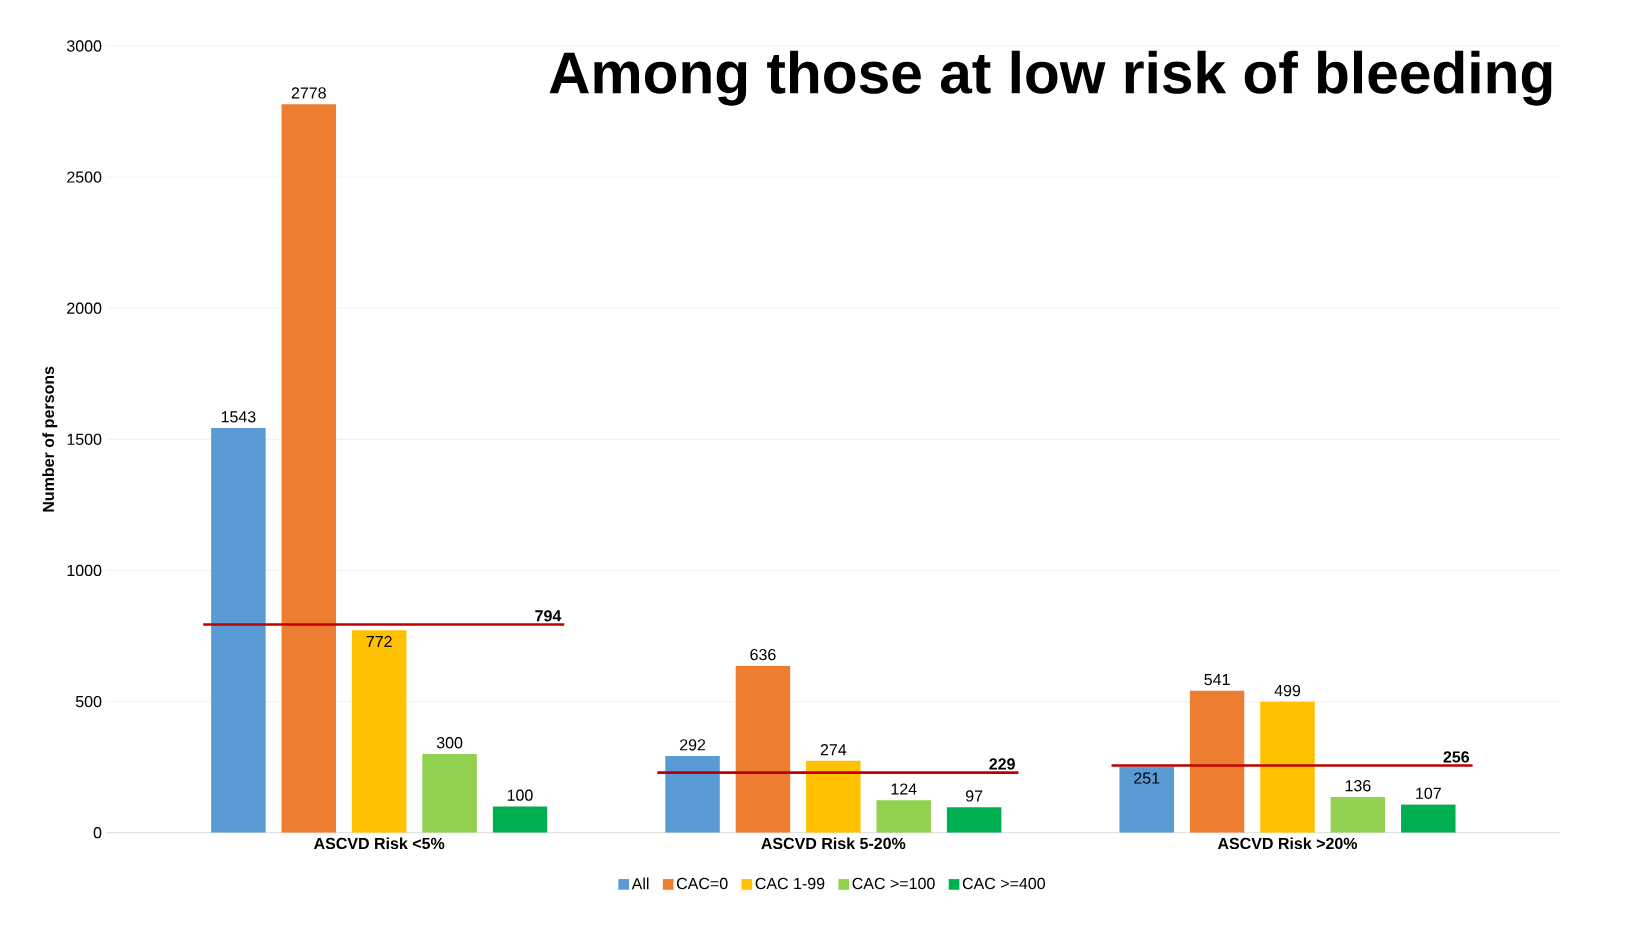  What do you see at coordinates (1217, 680) in the screenshot?
I see `data-label: 541` at bounding box center [1217, 680].